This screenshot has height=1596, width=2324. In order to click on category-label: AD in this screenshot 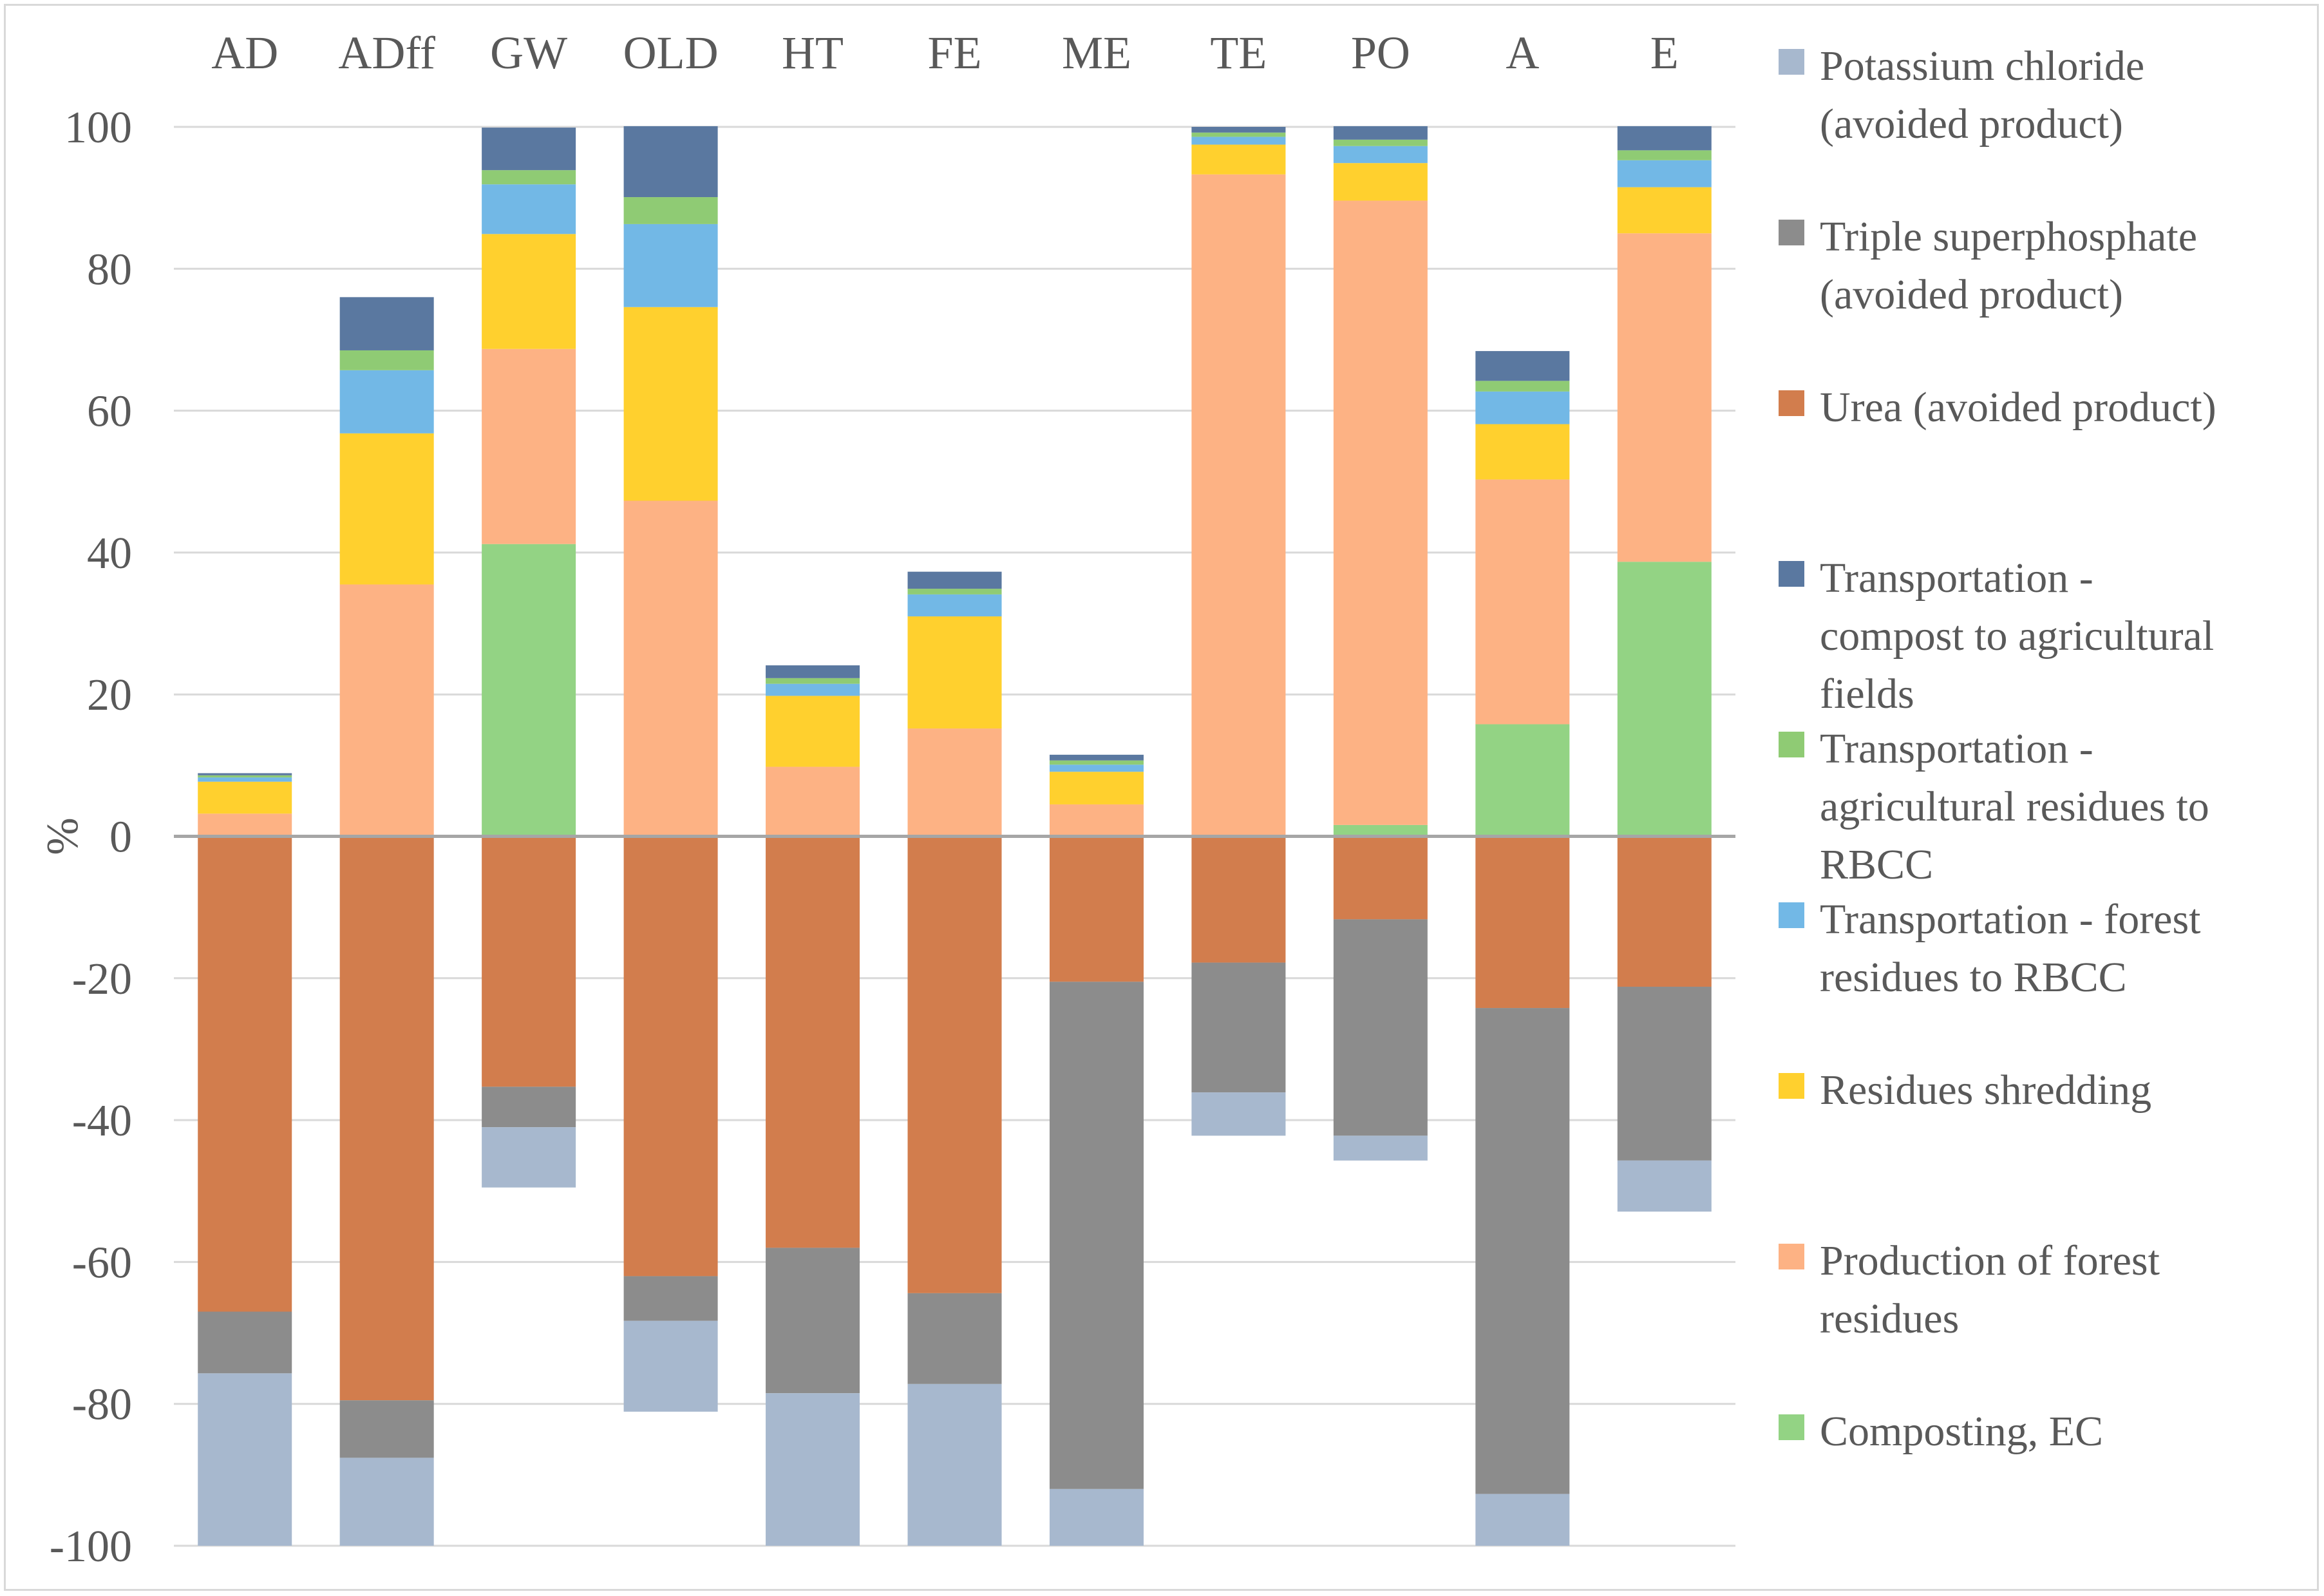, I will do `click(245, 53)`.